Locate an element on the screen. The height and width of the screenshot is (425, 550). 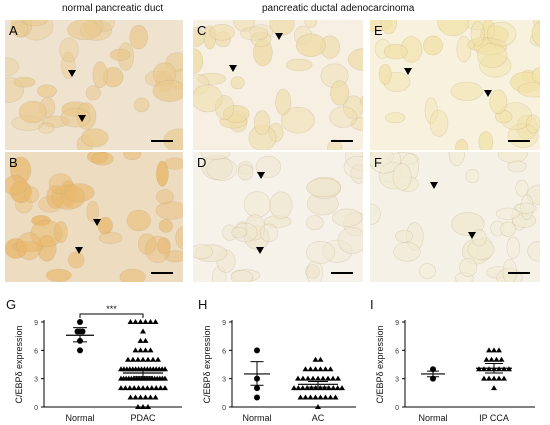
y-axis-label: C/EBPδ expression is located at coordinates (380, 364).